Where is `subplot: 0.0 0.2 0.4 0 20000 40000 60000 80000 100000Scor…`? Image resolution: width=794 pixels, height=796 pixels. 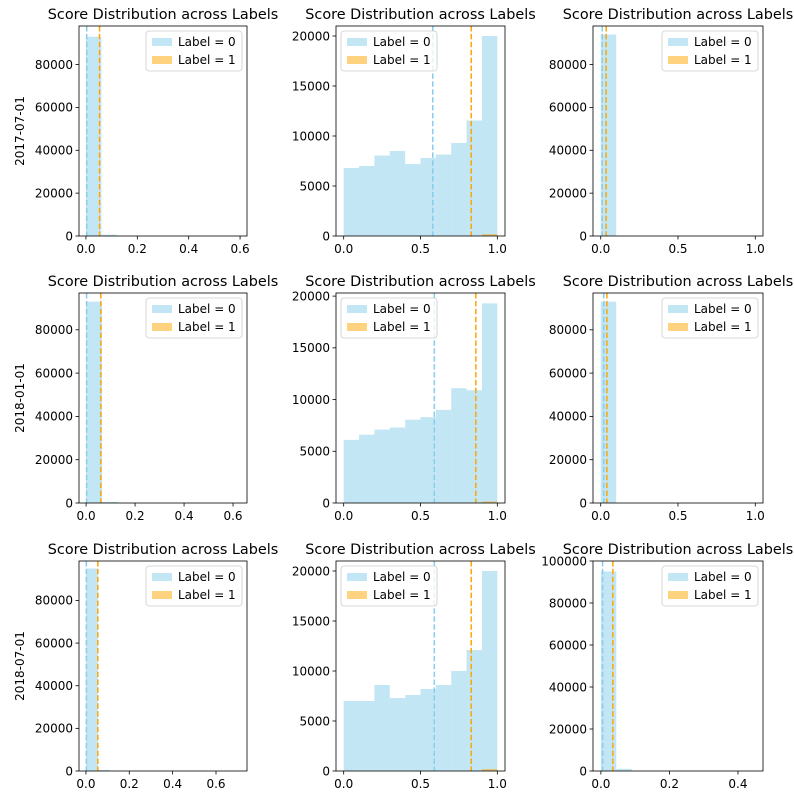 subplot: 0.0 0.2 0.4 0 20000 40000 60000 80000 100000Scor… is located at coordinates (667, 666).